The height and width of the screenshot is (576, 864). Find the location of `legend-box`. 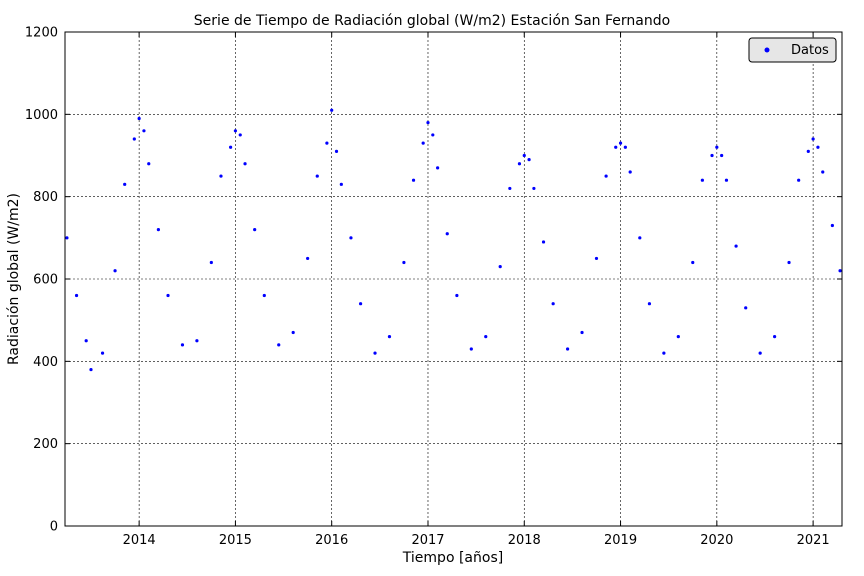

legend-box is located at coordinates (792, 50).